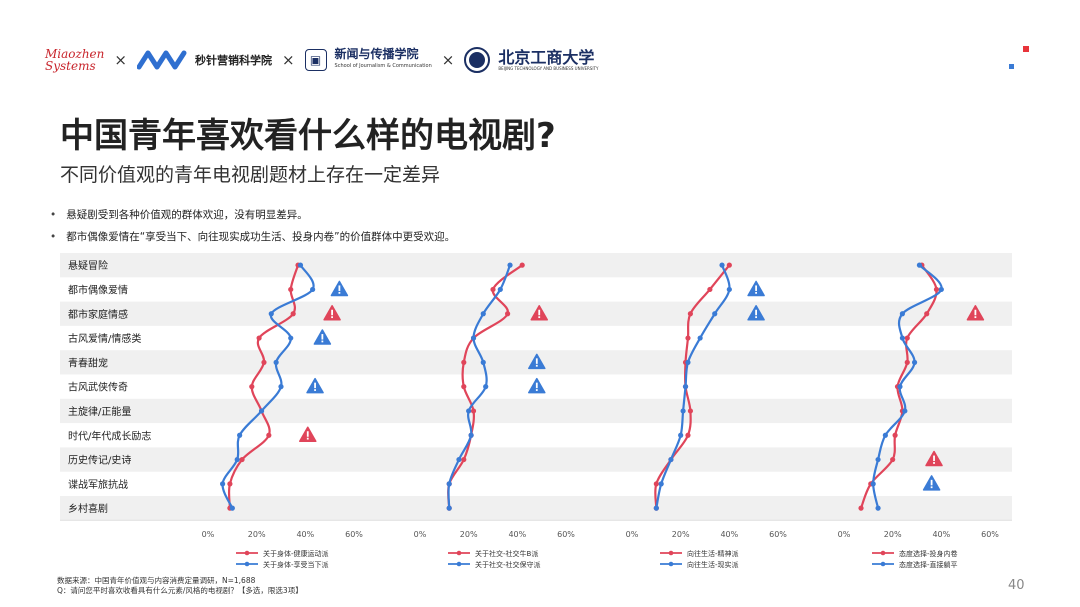 This screenshot has height=607, width=1080. Describe the element at coordinates (308, 136) in the screenshot. I see `page-title: 中国青年喜欢看什么样的电视剧?` at that location.